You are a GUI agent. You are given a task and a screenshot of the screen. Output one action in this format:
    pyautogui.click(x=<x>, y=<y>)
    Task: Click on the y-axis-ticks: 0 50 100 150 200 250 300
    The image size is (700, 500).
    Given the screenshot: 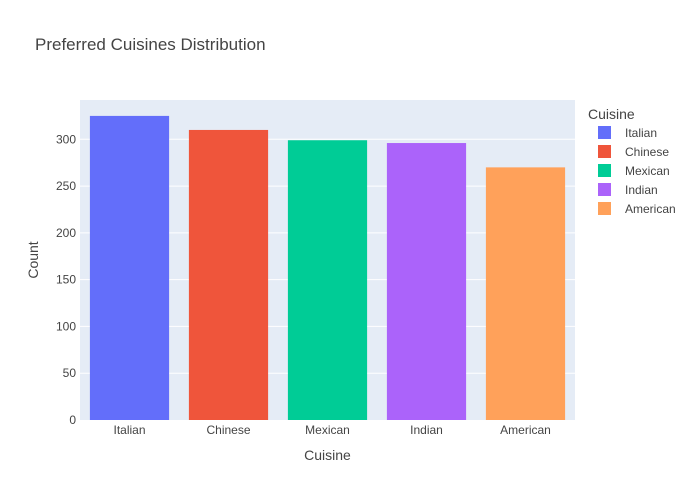 What is the action you would take?
    pyautogui.click(x=66, y=279)
    